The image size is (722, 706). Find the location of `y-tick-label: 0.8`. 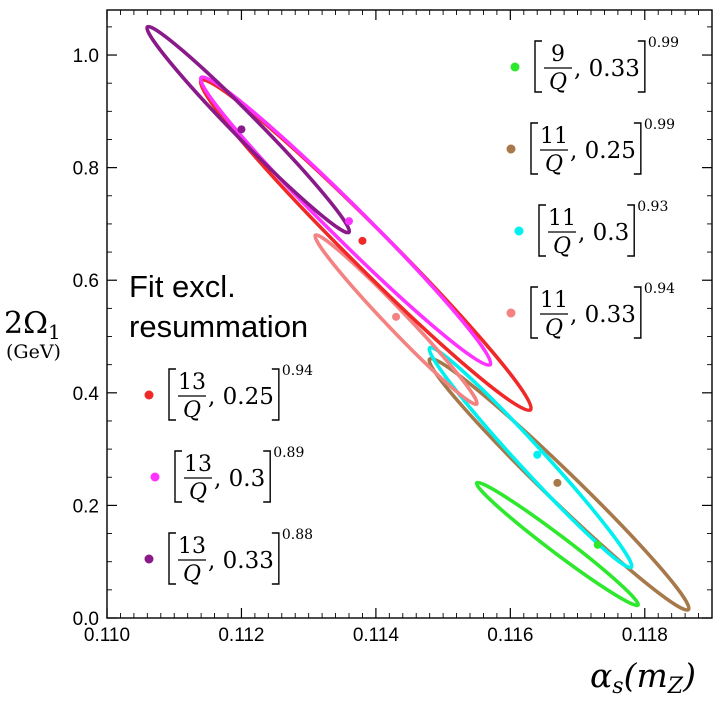

y-tick-label: 0.8 is located at coordinates (86, 169).